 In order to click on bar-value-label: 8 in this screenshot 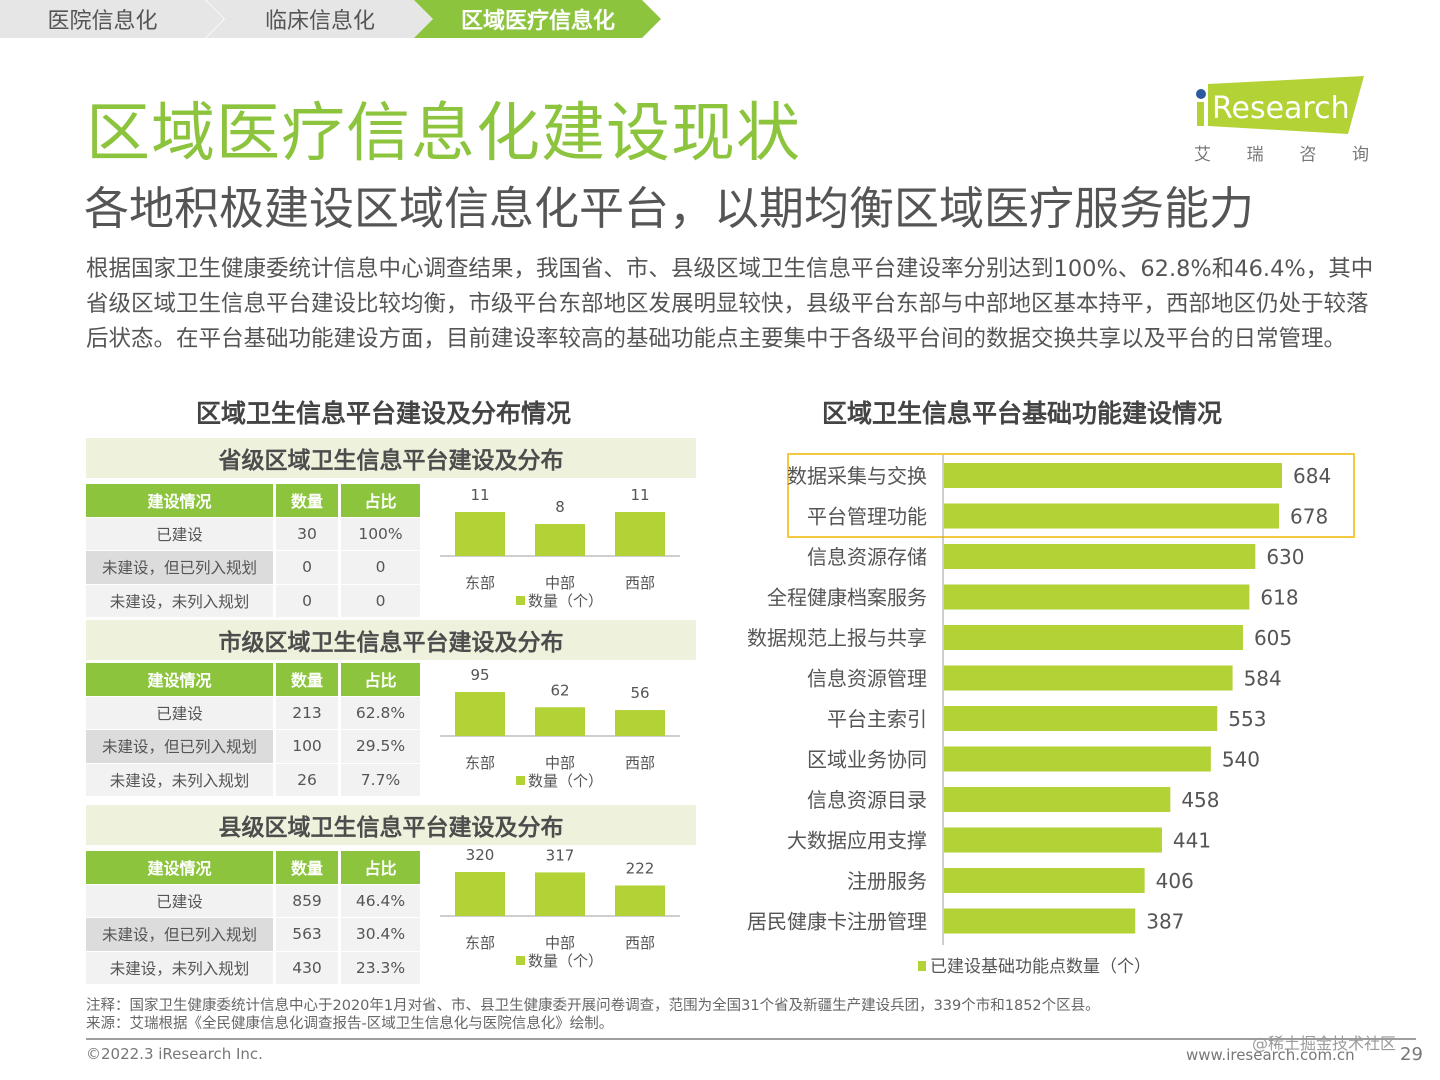, I will do `click(560, 507)`.